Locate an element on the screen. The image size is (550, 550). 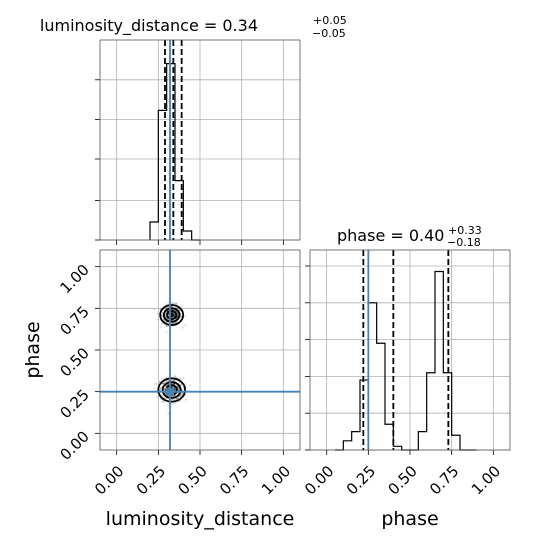
contour-middle is located at coordinates (171, 390).